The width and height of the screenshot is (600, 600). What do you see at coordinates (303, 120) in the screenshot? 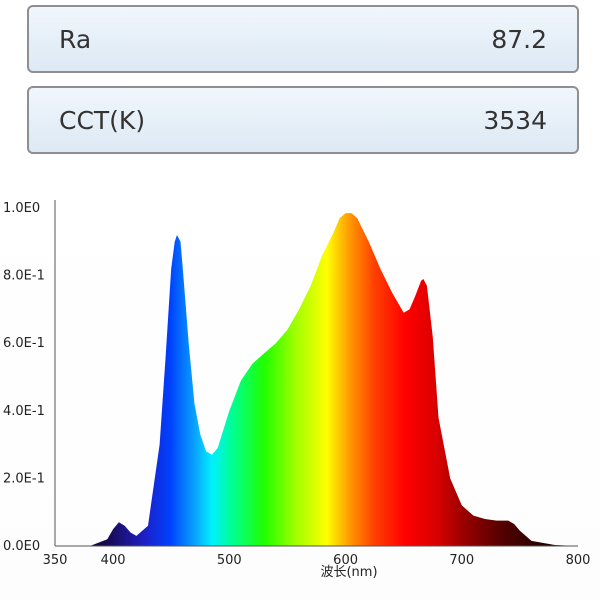
I see `cct-display: CCT(K) 3534` at bounding box center [303, 120].